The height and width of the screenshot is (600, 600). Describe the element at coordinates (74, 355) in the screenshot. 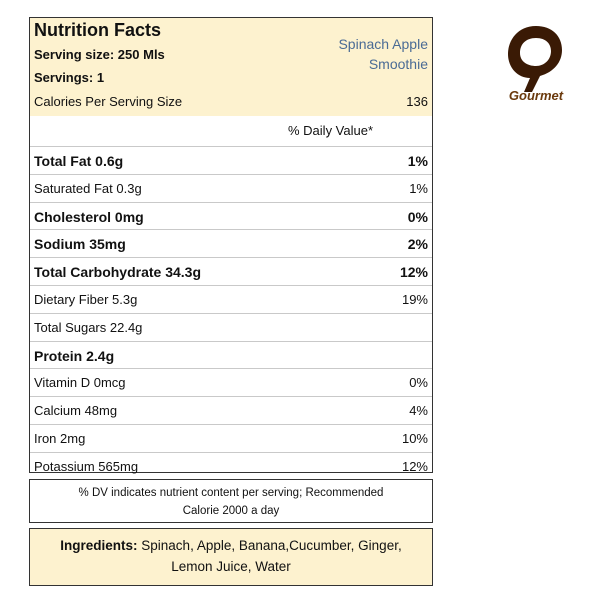

I see `nutrient-name: Protein 2.4g` at that location.